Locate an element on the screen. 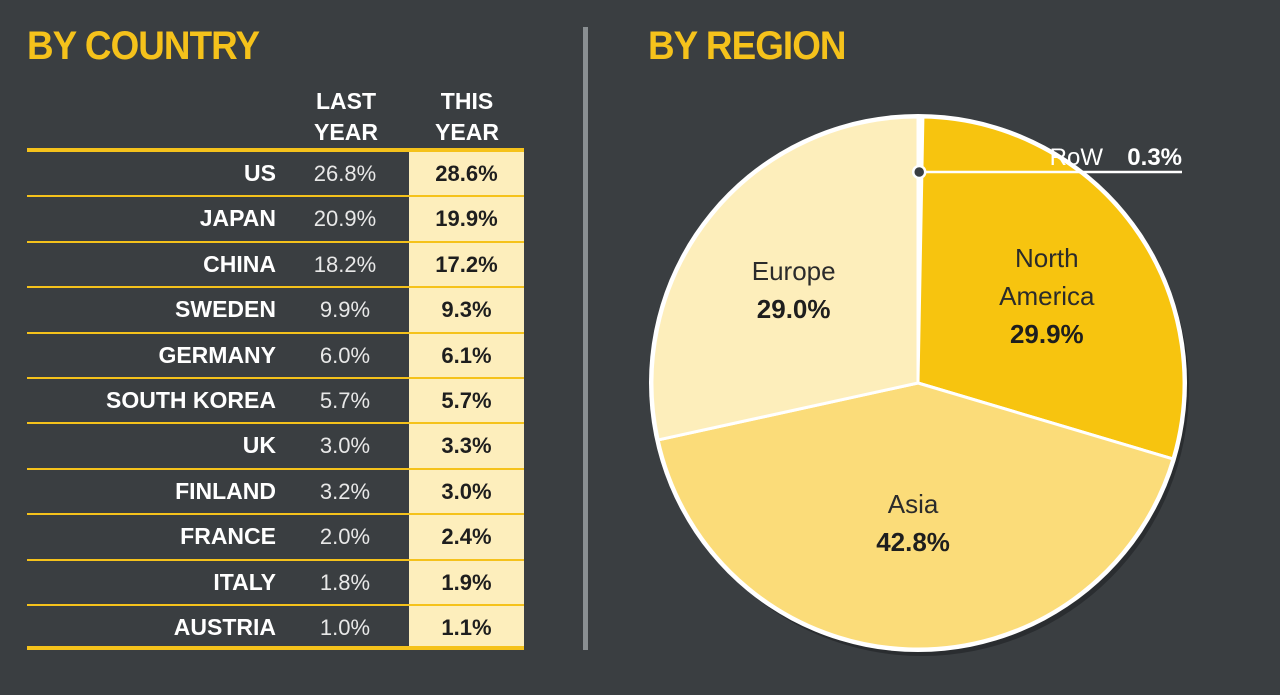  table-row: SOUTH KOREA 5.7% 5.7% is located at coordinates (275, 400).